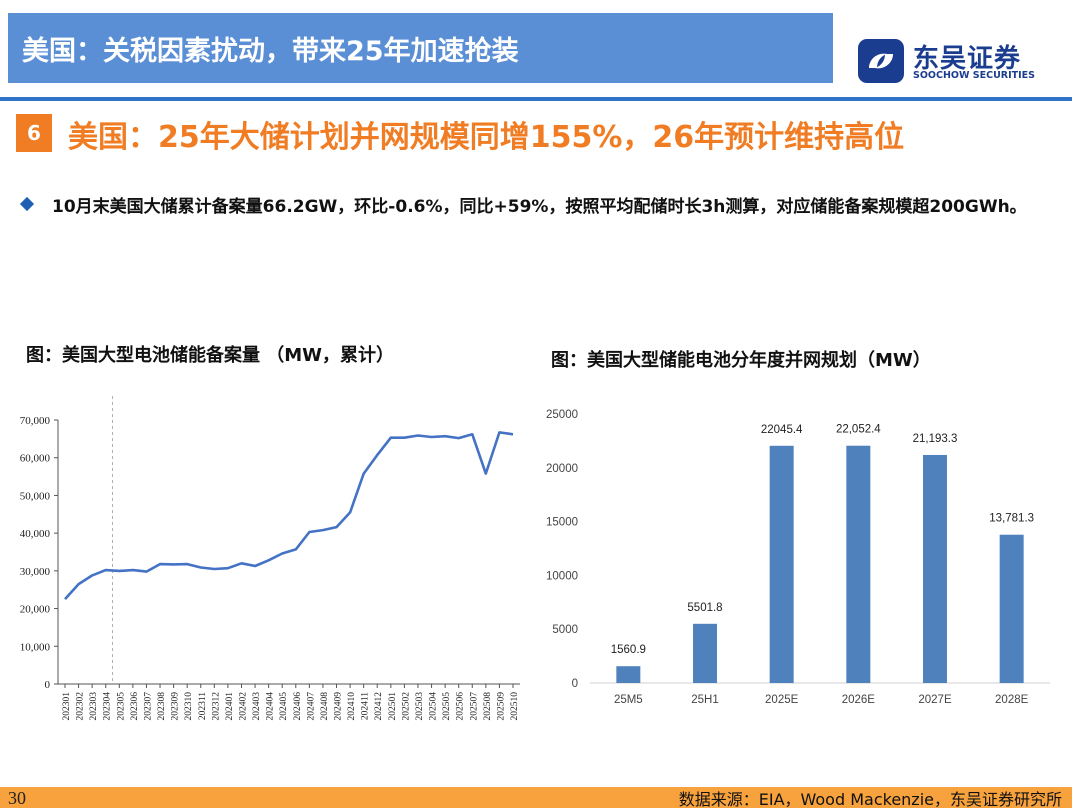  Describe the element at coordinates (121, 706) in the screenshot. I see `x-tick-label: 202305` at that location.